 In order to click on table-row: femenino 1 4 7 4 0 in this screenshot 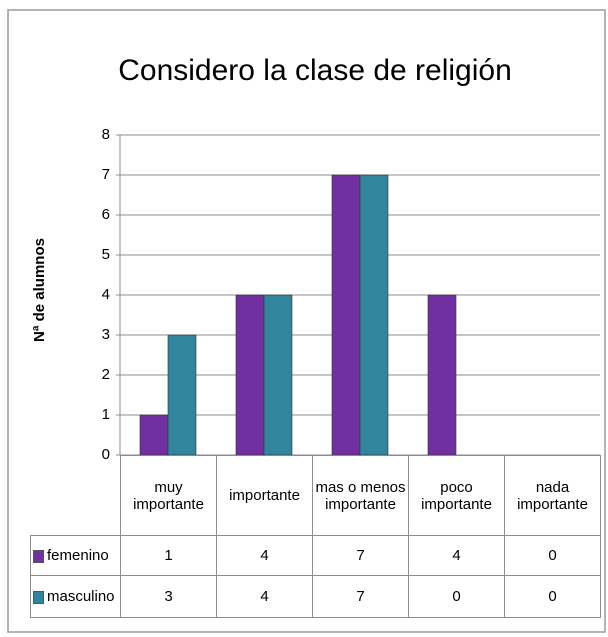, I will do `click(315, 555)`.